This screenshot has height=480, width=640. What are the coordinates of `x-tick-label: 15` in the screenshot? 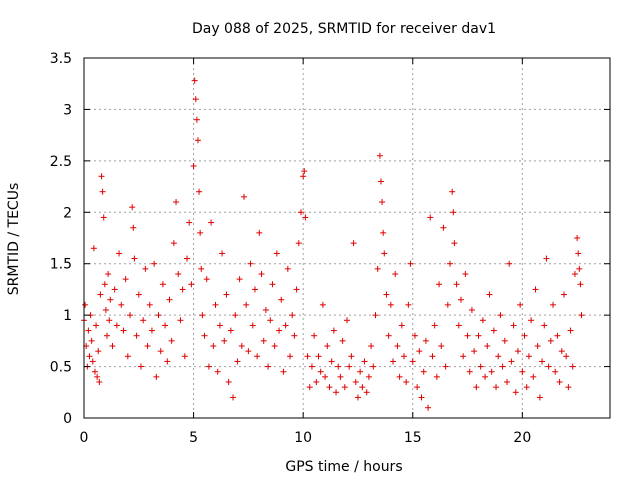 It's located at (413, 438).